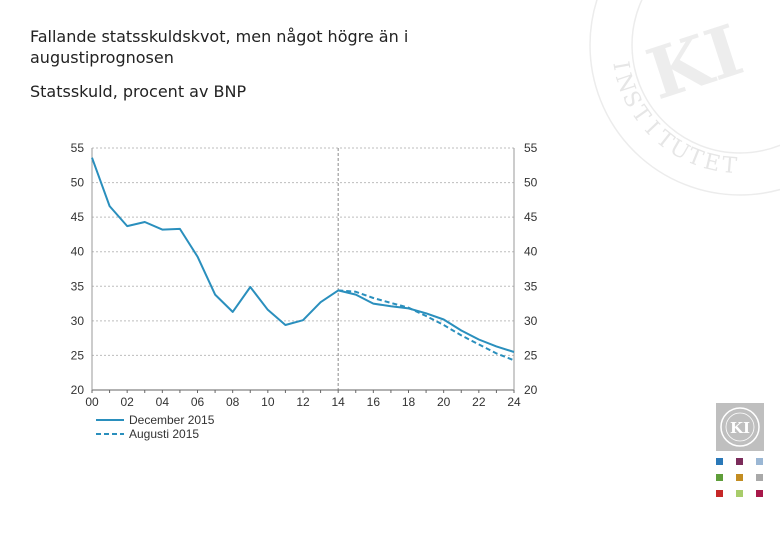  What do you see at coordinates (426, 325) in the screenshot?
I see `series-line-augusti-2015` at bounding box center [426, 325].